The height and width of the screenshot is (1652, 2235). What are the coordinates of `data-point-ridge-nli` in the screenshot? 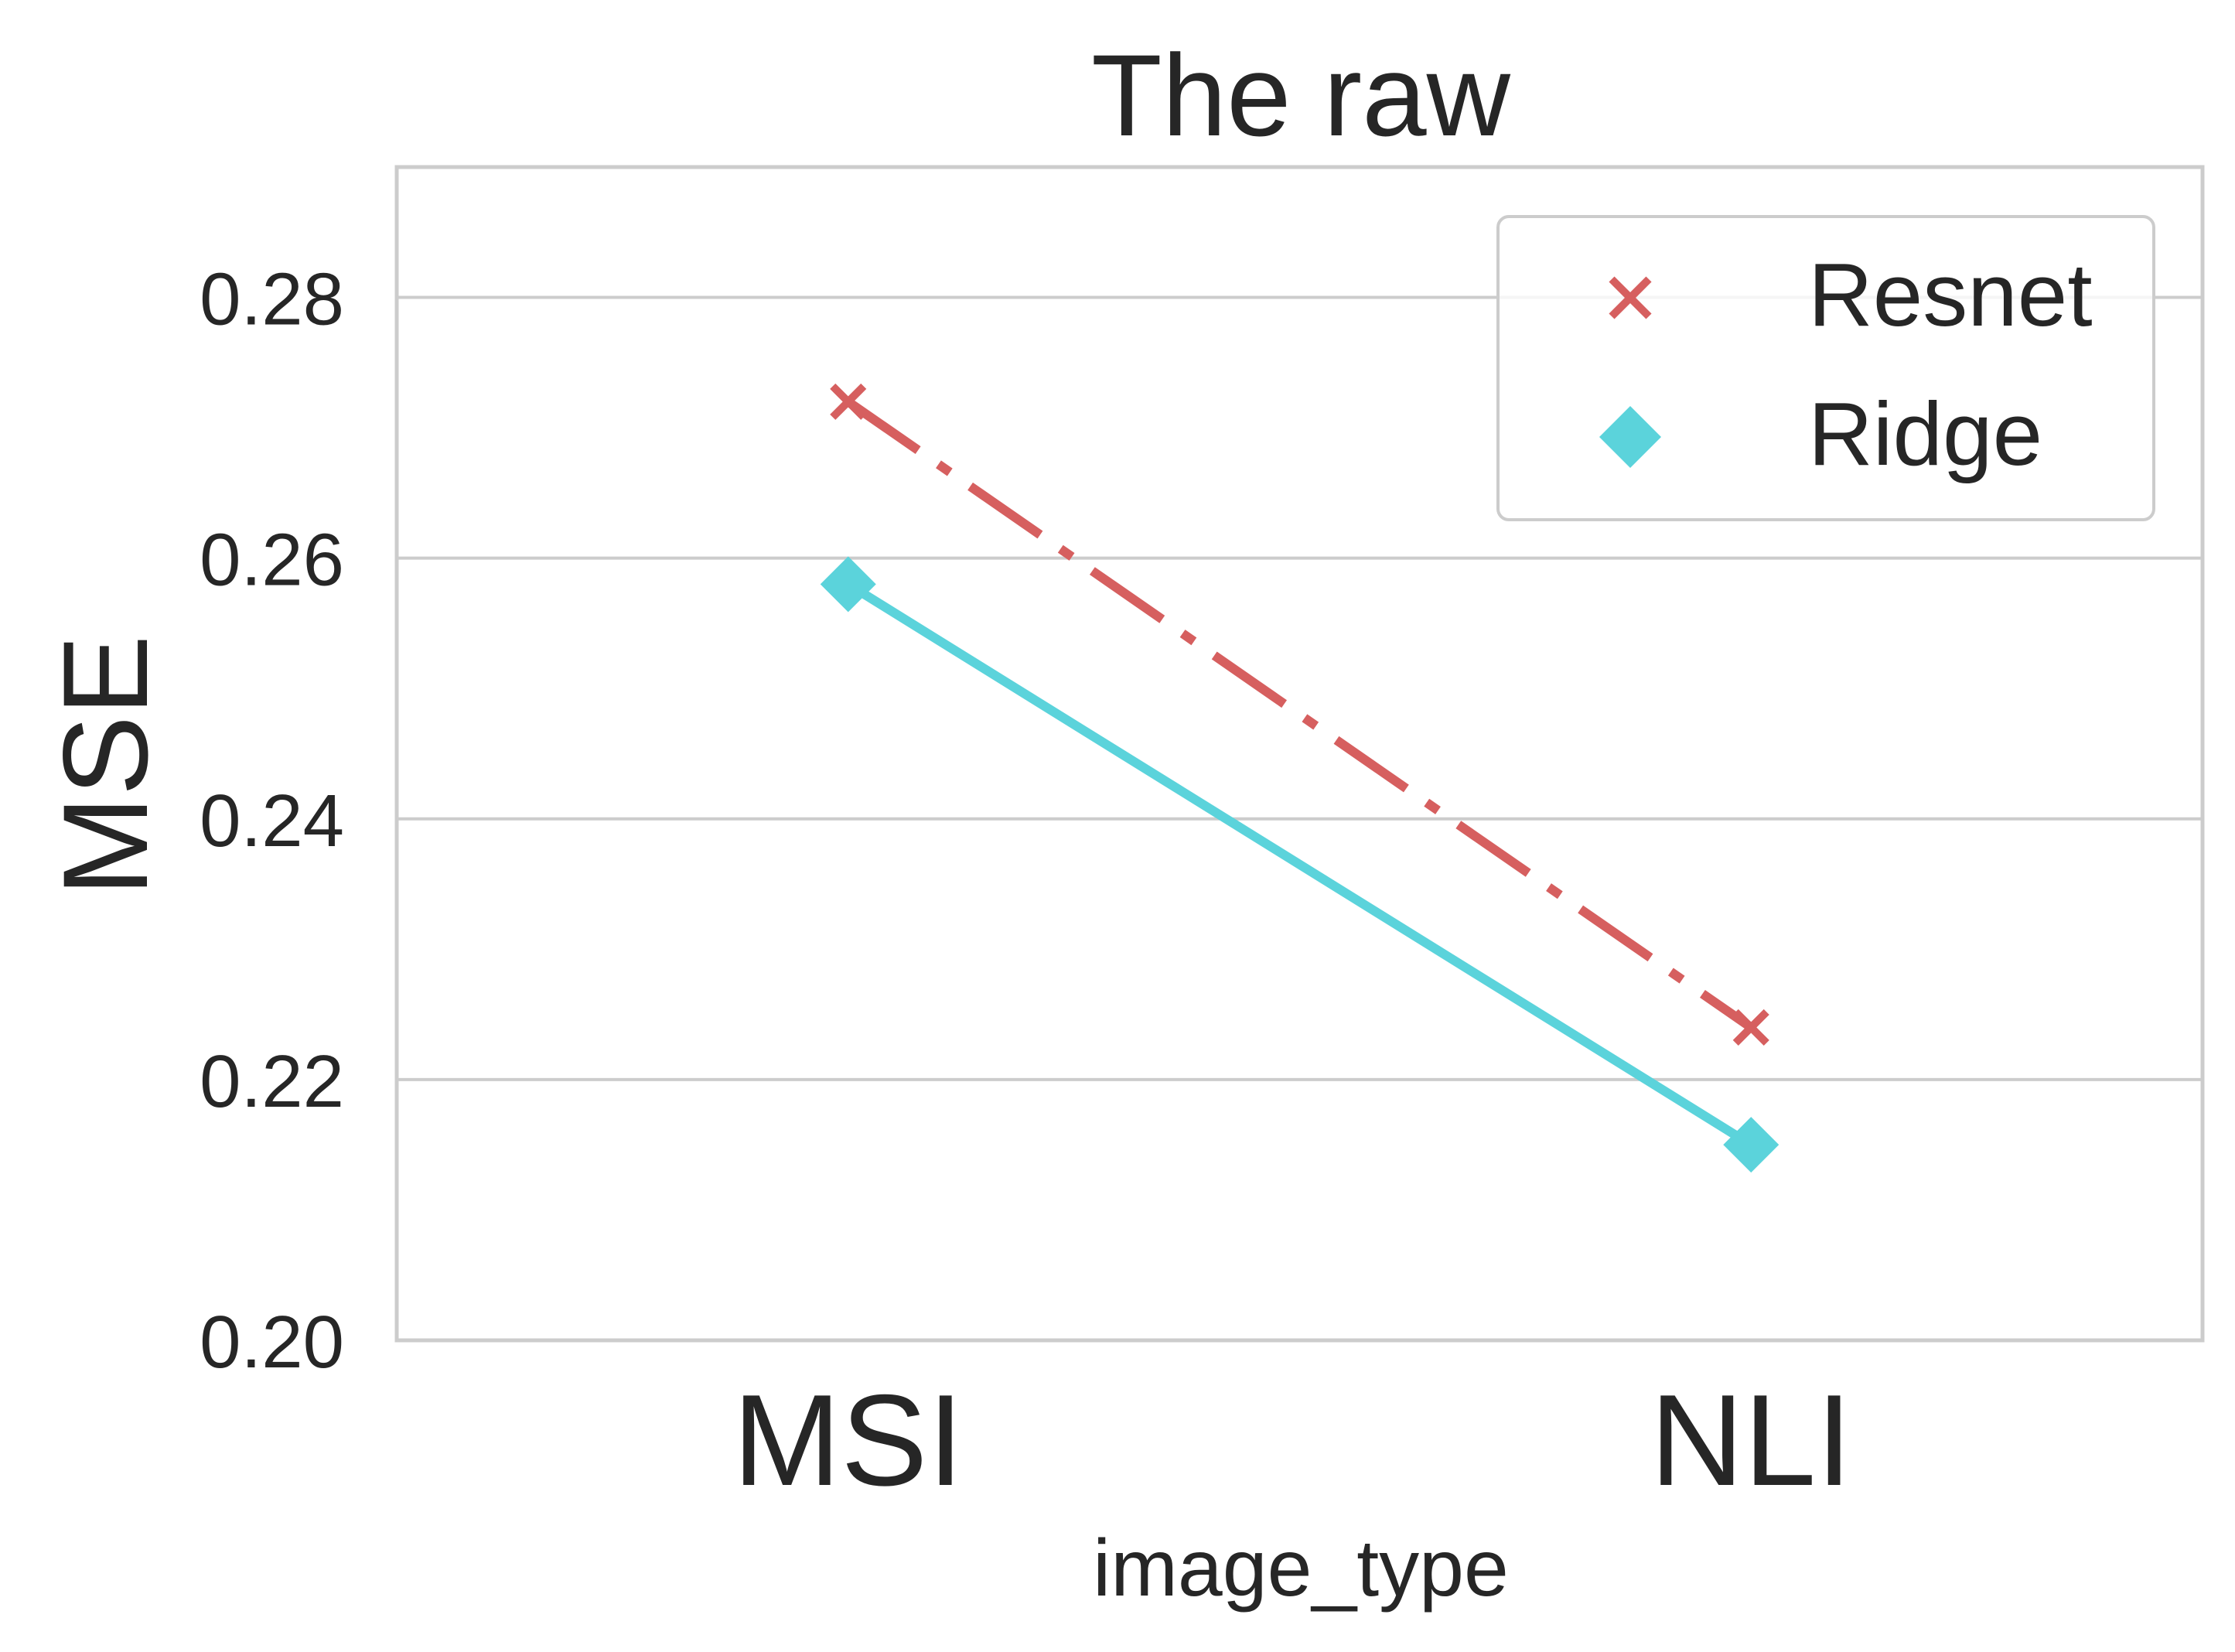 It's located at (1751, 1145).